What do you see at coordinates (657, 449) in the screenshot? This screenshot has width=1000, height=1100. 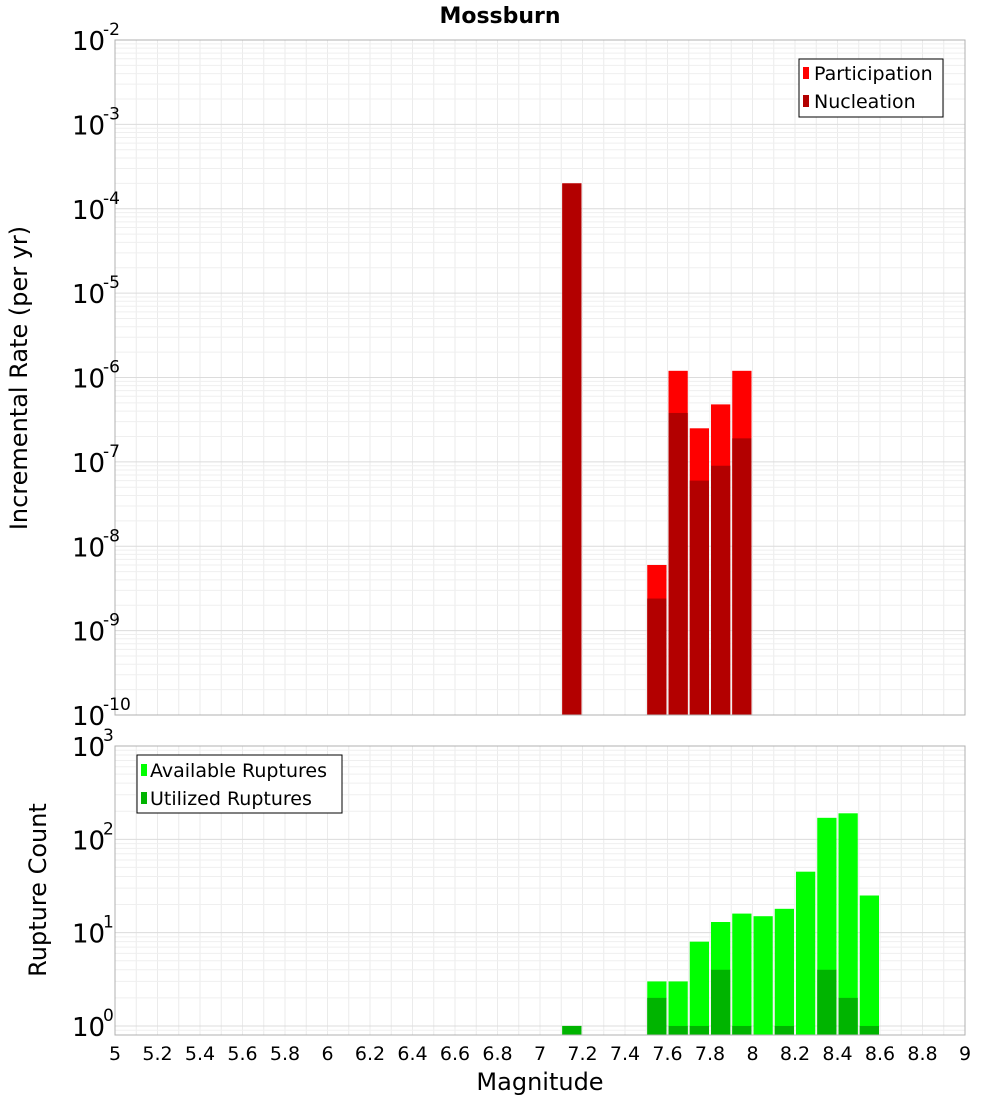 I see `top-bars` at bounding box center [657, 449].